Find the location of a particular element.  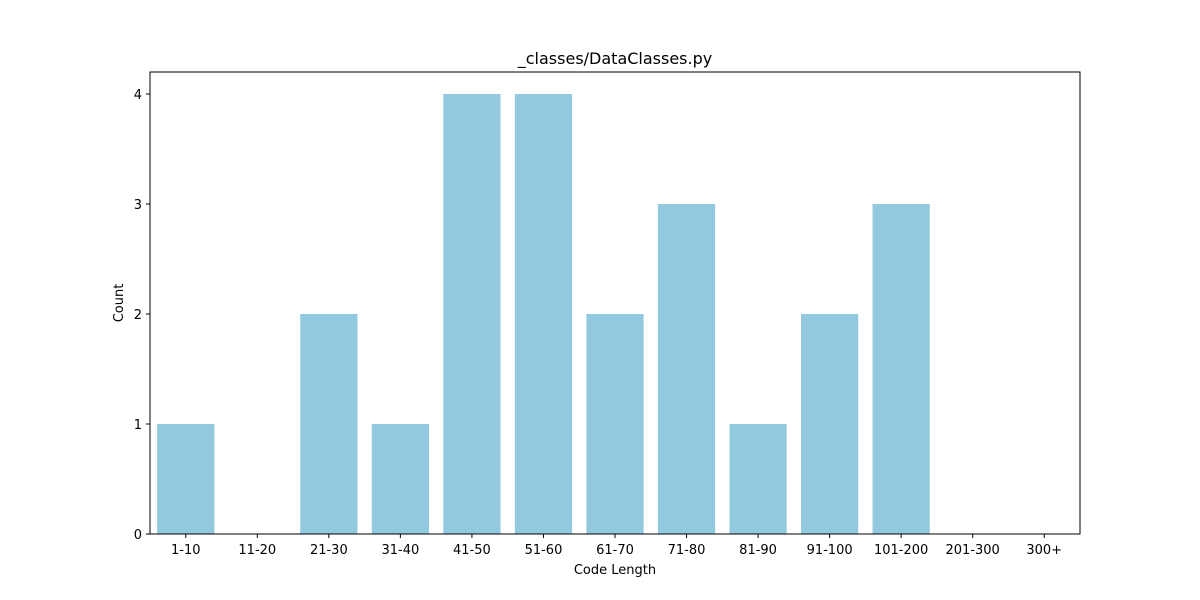

x-tick-label: 61-70 is located at coordinates (615, 550).